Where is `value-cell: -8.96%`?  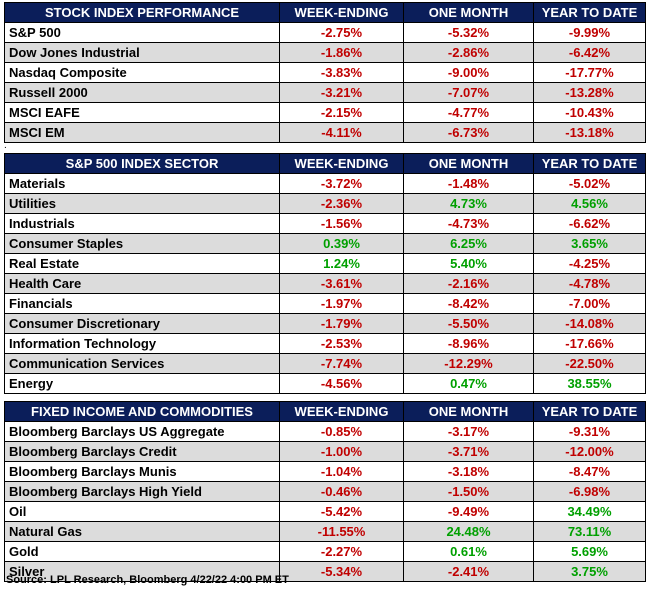 value-cell: -8.96% is located at coordinates (468, 343).